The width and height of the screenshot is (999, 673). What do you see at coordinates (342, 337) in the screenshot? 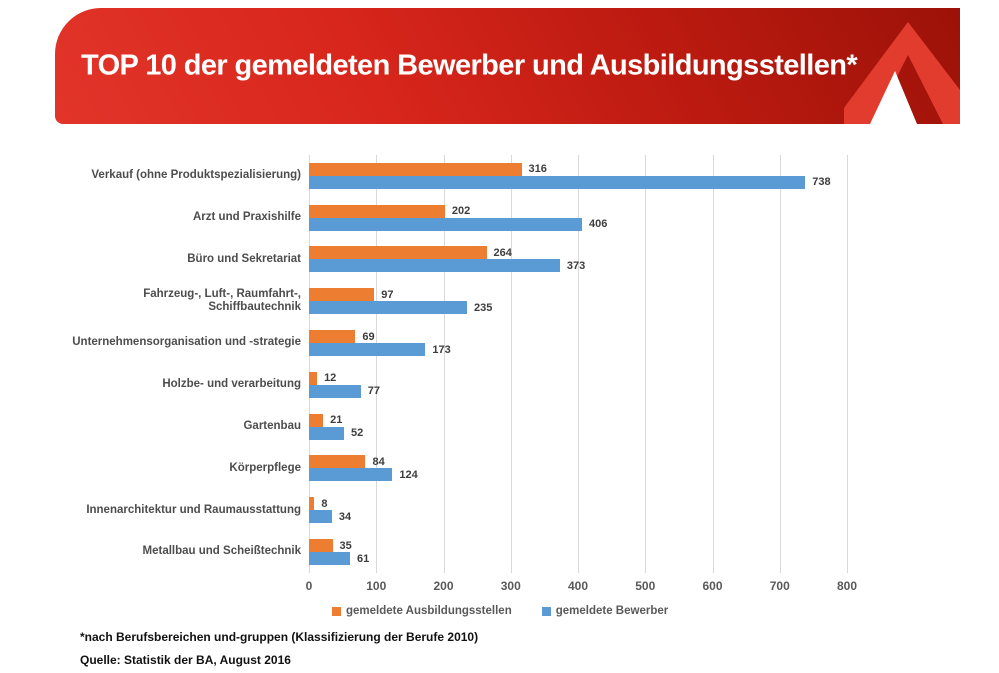
I see `bar-ausbildungsstellen: 69` at bounding box center [342, 337].